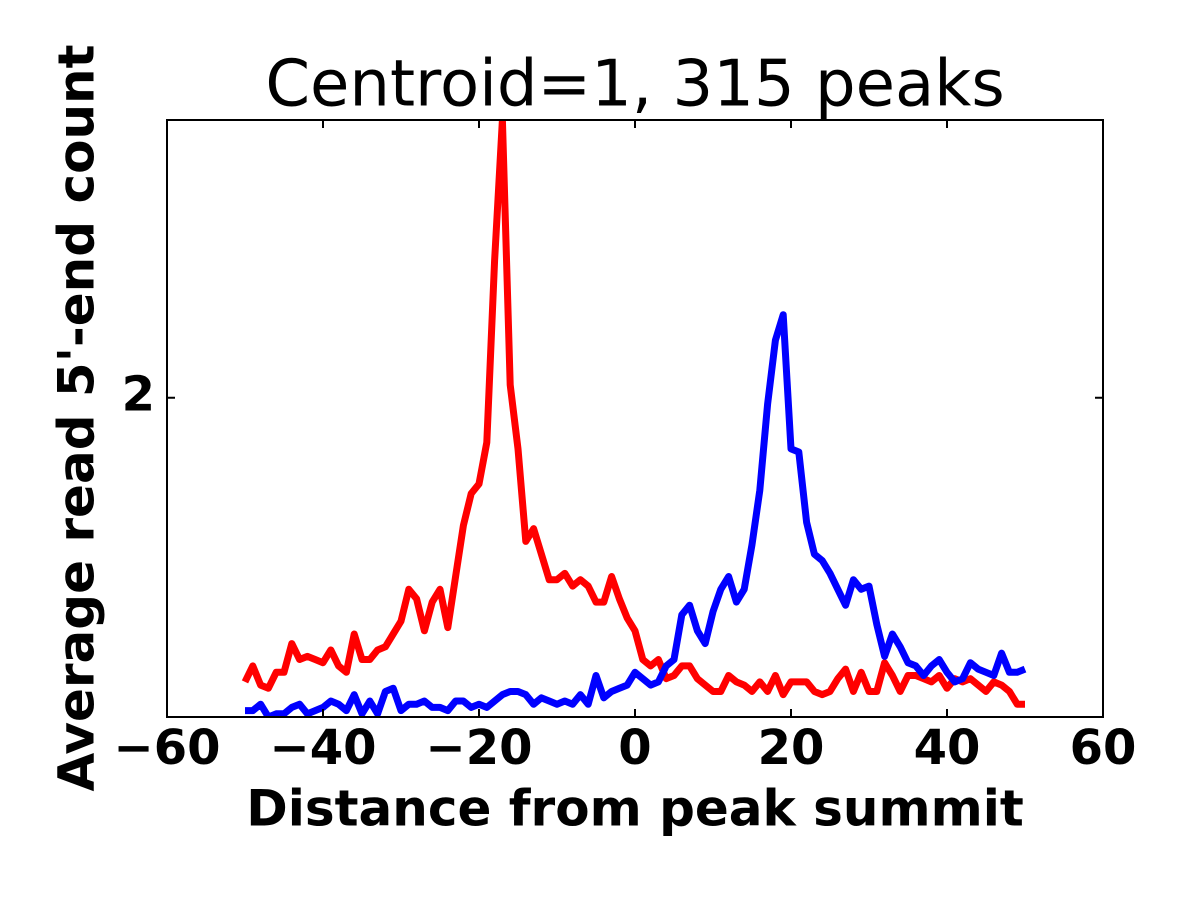  What do you see at coordinates (634, 85) in the screenshot?
I see `chart-title: Centroid=1, 315 peaks` at bounding box center [634, 85].